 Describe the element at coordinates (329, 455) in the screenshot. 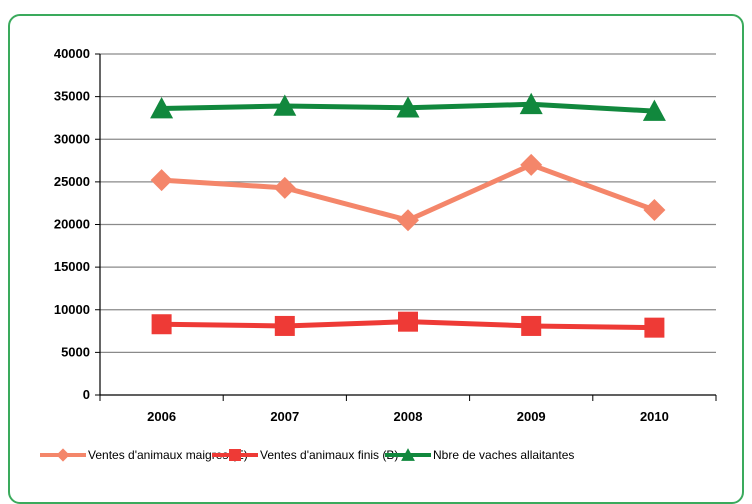

I see `legend-label: Ventes d'animaux finis (B)` at that location.